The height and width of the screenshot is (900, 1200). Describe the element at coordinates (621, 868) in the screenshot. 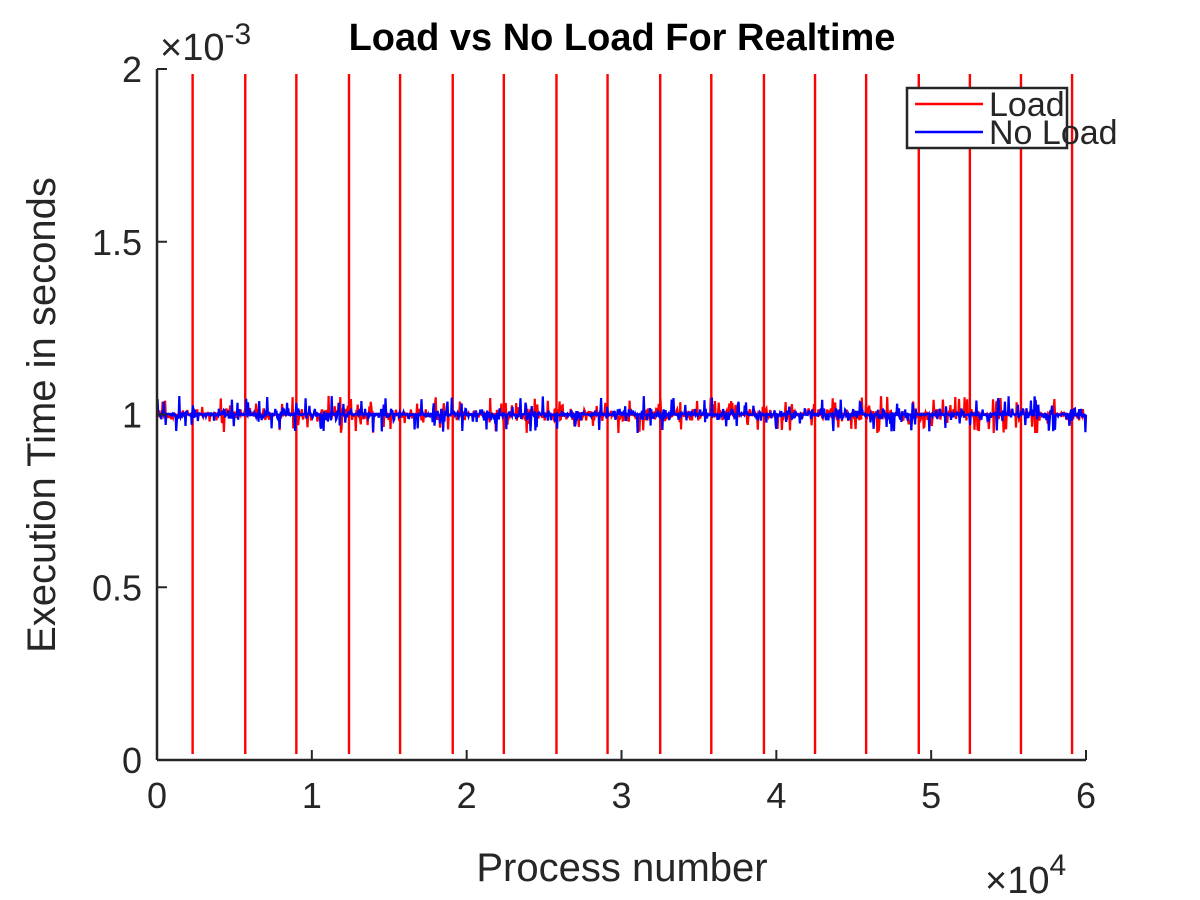

I see `x-axis-label: Process number` at that location.